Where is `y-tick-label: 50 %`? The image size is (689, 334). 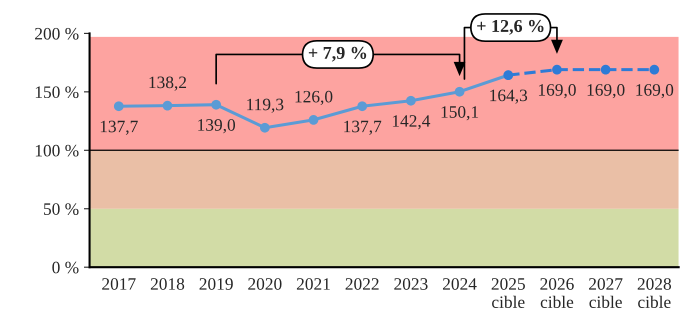 y-tick-label: 50 % is located at coordinates (61, 209).